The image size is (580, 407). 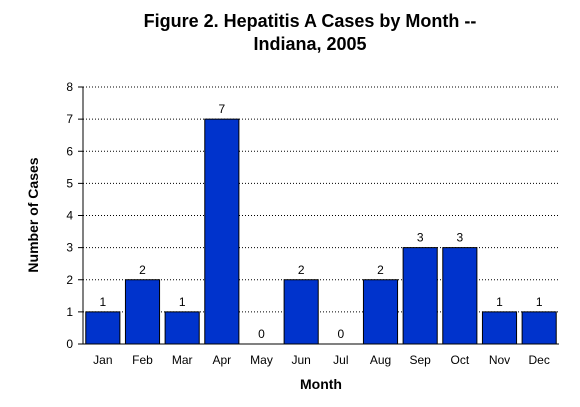 What do you see at coordinates (142, 312) in the screenshot?
I see `bar-feb` at bounding box center [142, 312].